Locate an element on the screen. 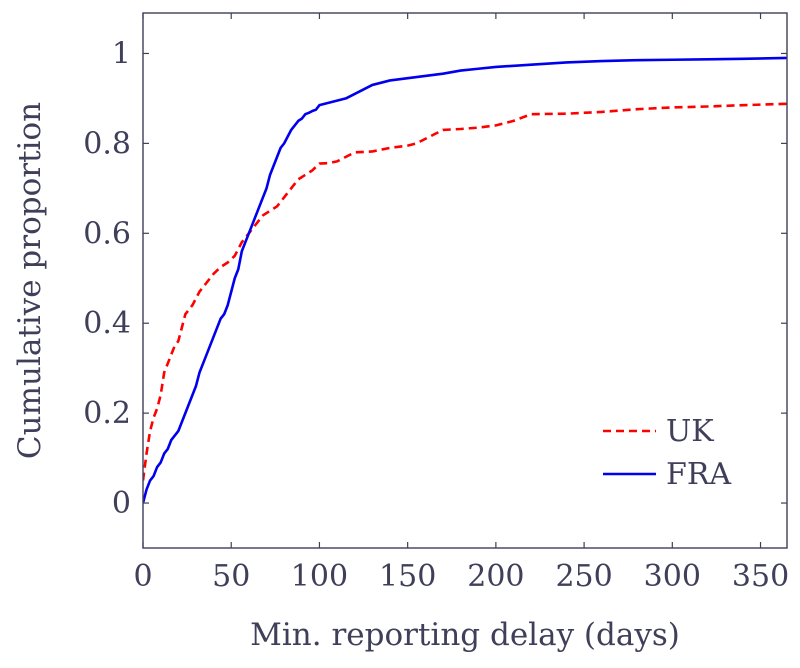  x-tick-label: 0 is located at coordinates (142, 576).